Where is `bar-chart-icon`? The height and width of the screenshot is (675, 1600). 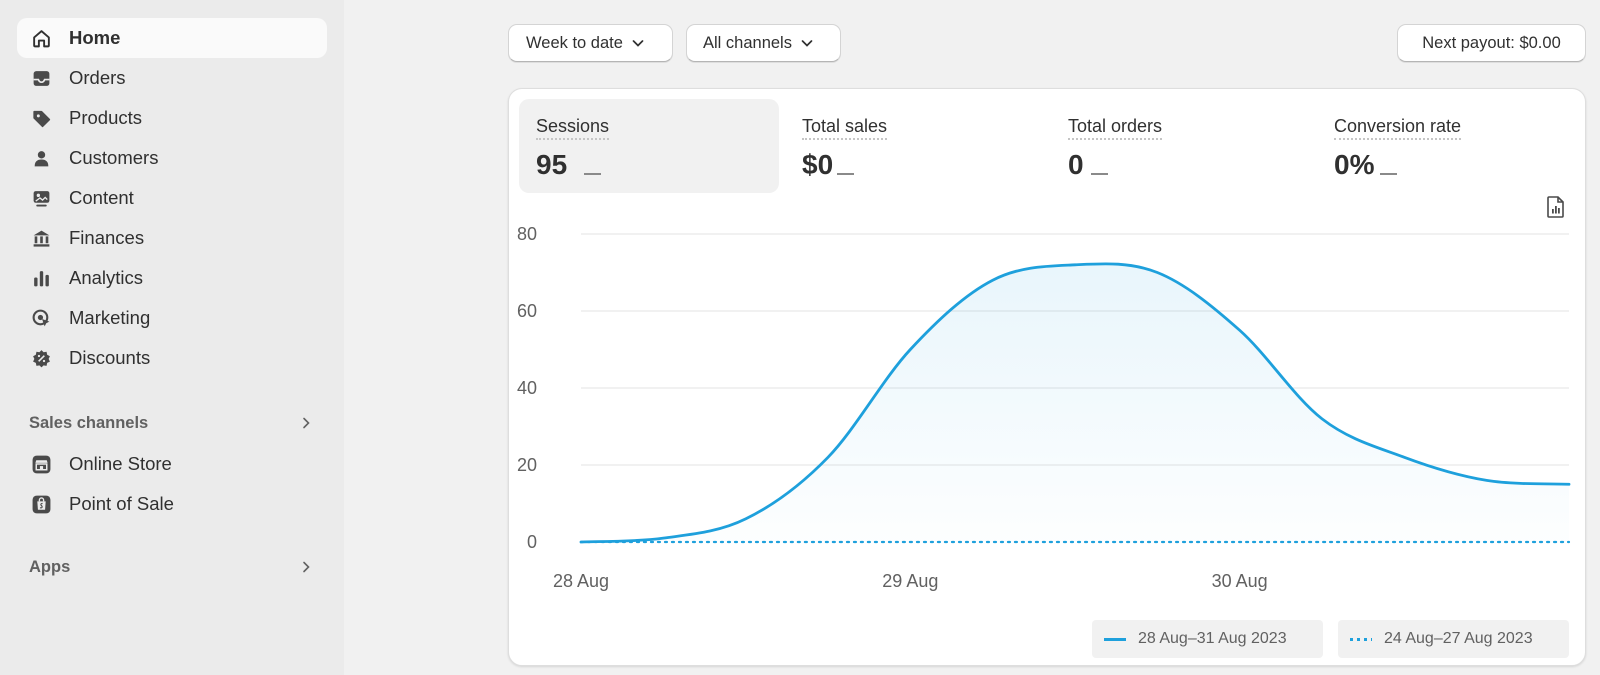 bar-chart-icon is located at coordinates (41, 278).